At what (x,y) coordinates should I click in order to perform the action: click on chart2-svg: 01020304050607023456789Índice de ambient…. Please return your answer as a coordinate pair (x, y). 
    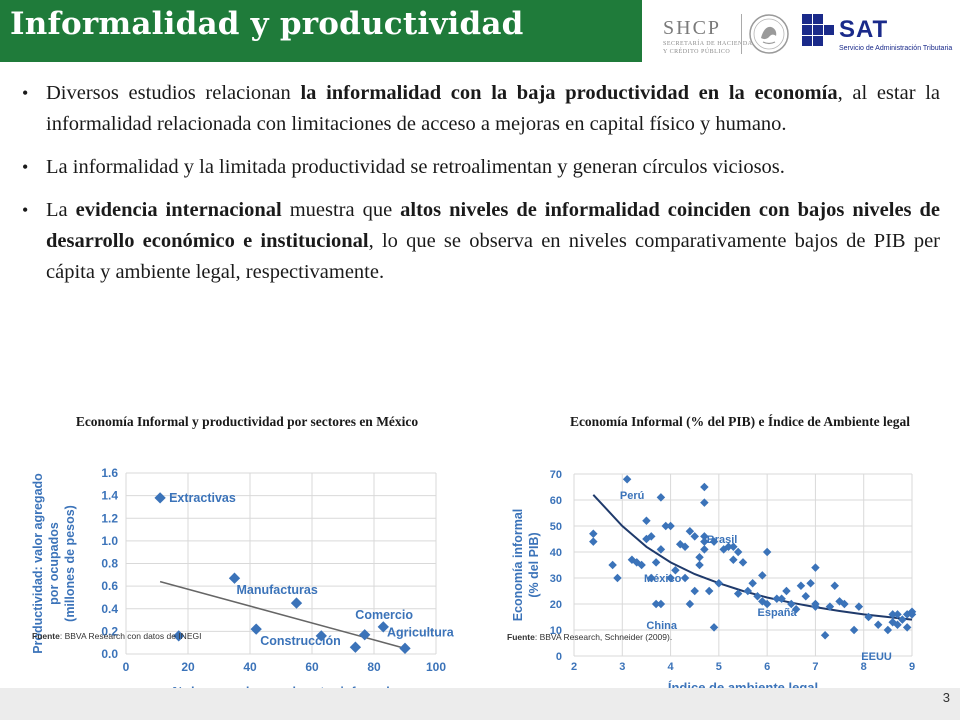
    Looking at the image, I should click on (714, 582).